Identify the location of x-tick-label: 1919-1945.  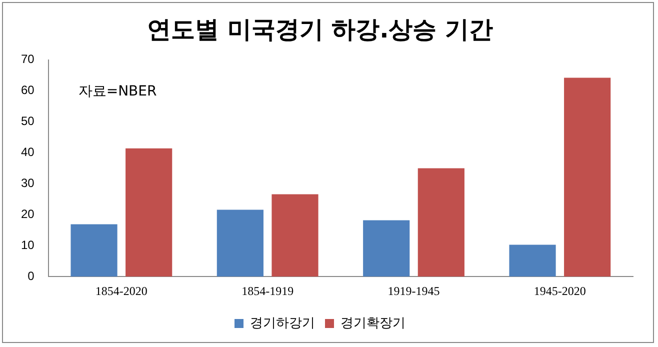
(414, 291).